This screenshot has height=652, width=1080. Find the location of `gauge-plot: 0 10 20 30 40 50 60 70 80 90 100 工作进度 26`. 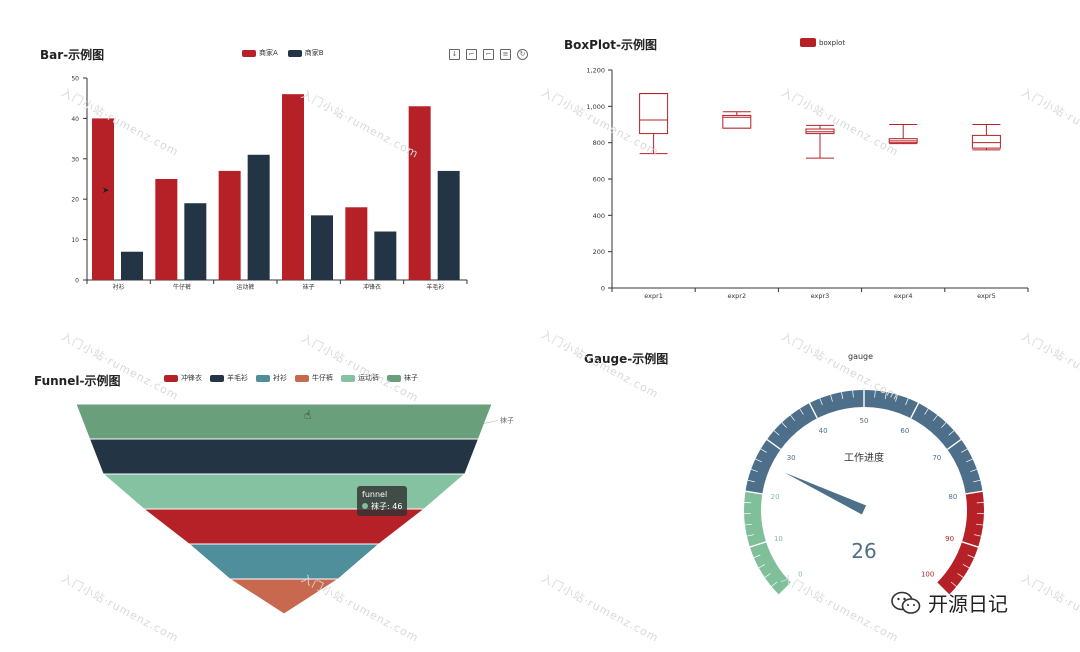

gauge-plot: 0 10 20 30 40 50 60 70 80 90 100 工作进度 26 is located at coordinates (864, 492).